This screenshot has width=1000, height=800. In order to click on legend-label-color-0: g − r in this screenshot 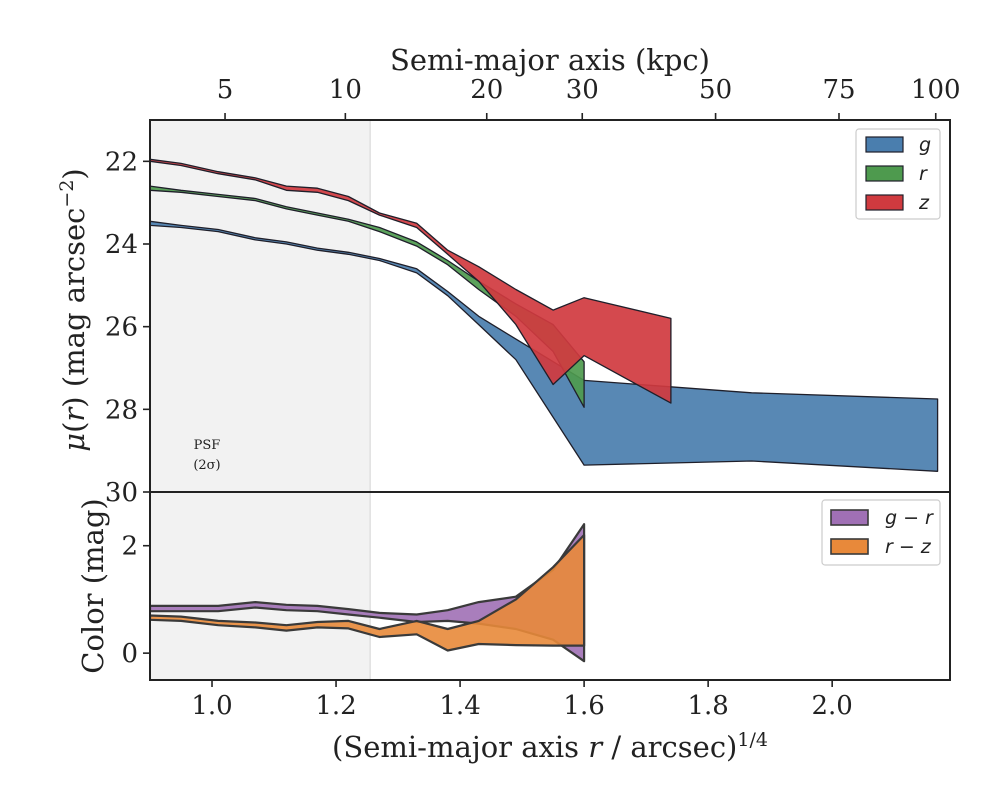, I will do `click(909, 518)`.